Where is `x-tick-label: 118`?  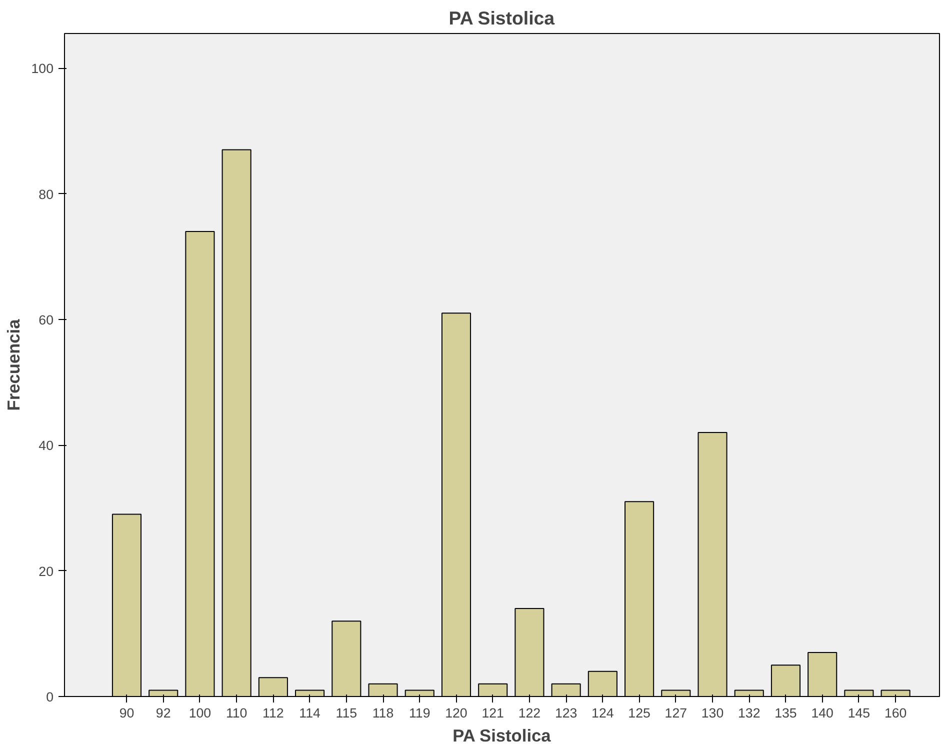
x-tick-label: 118 is located at coordinates (383, 713).